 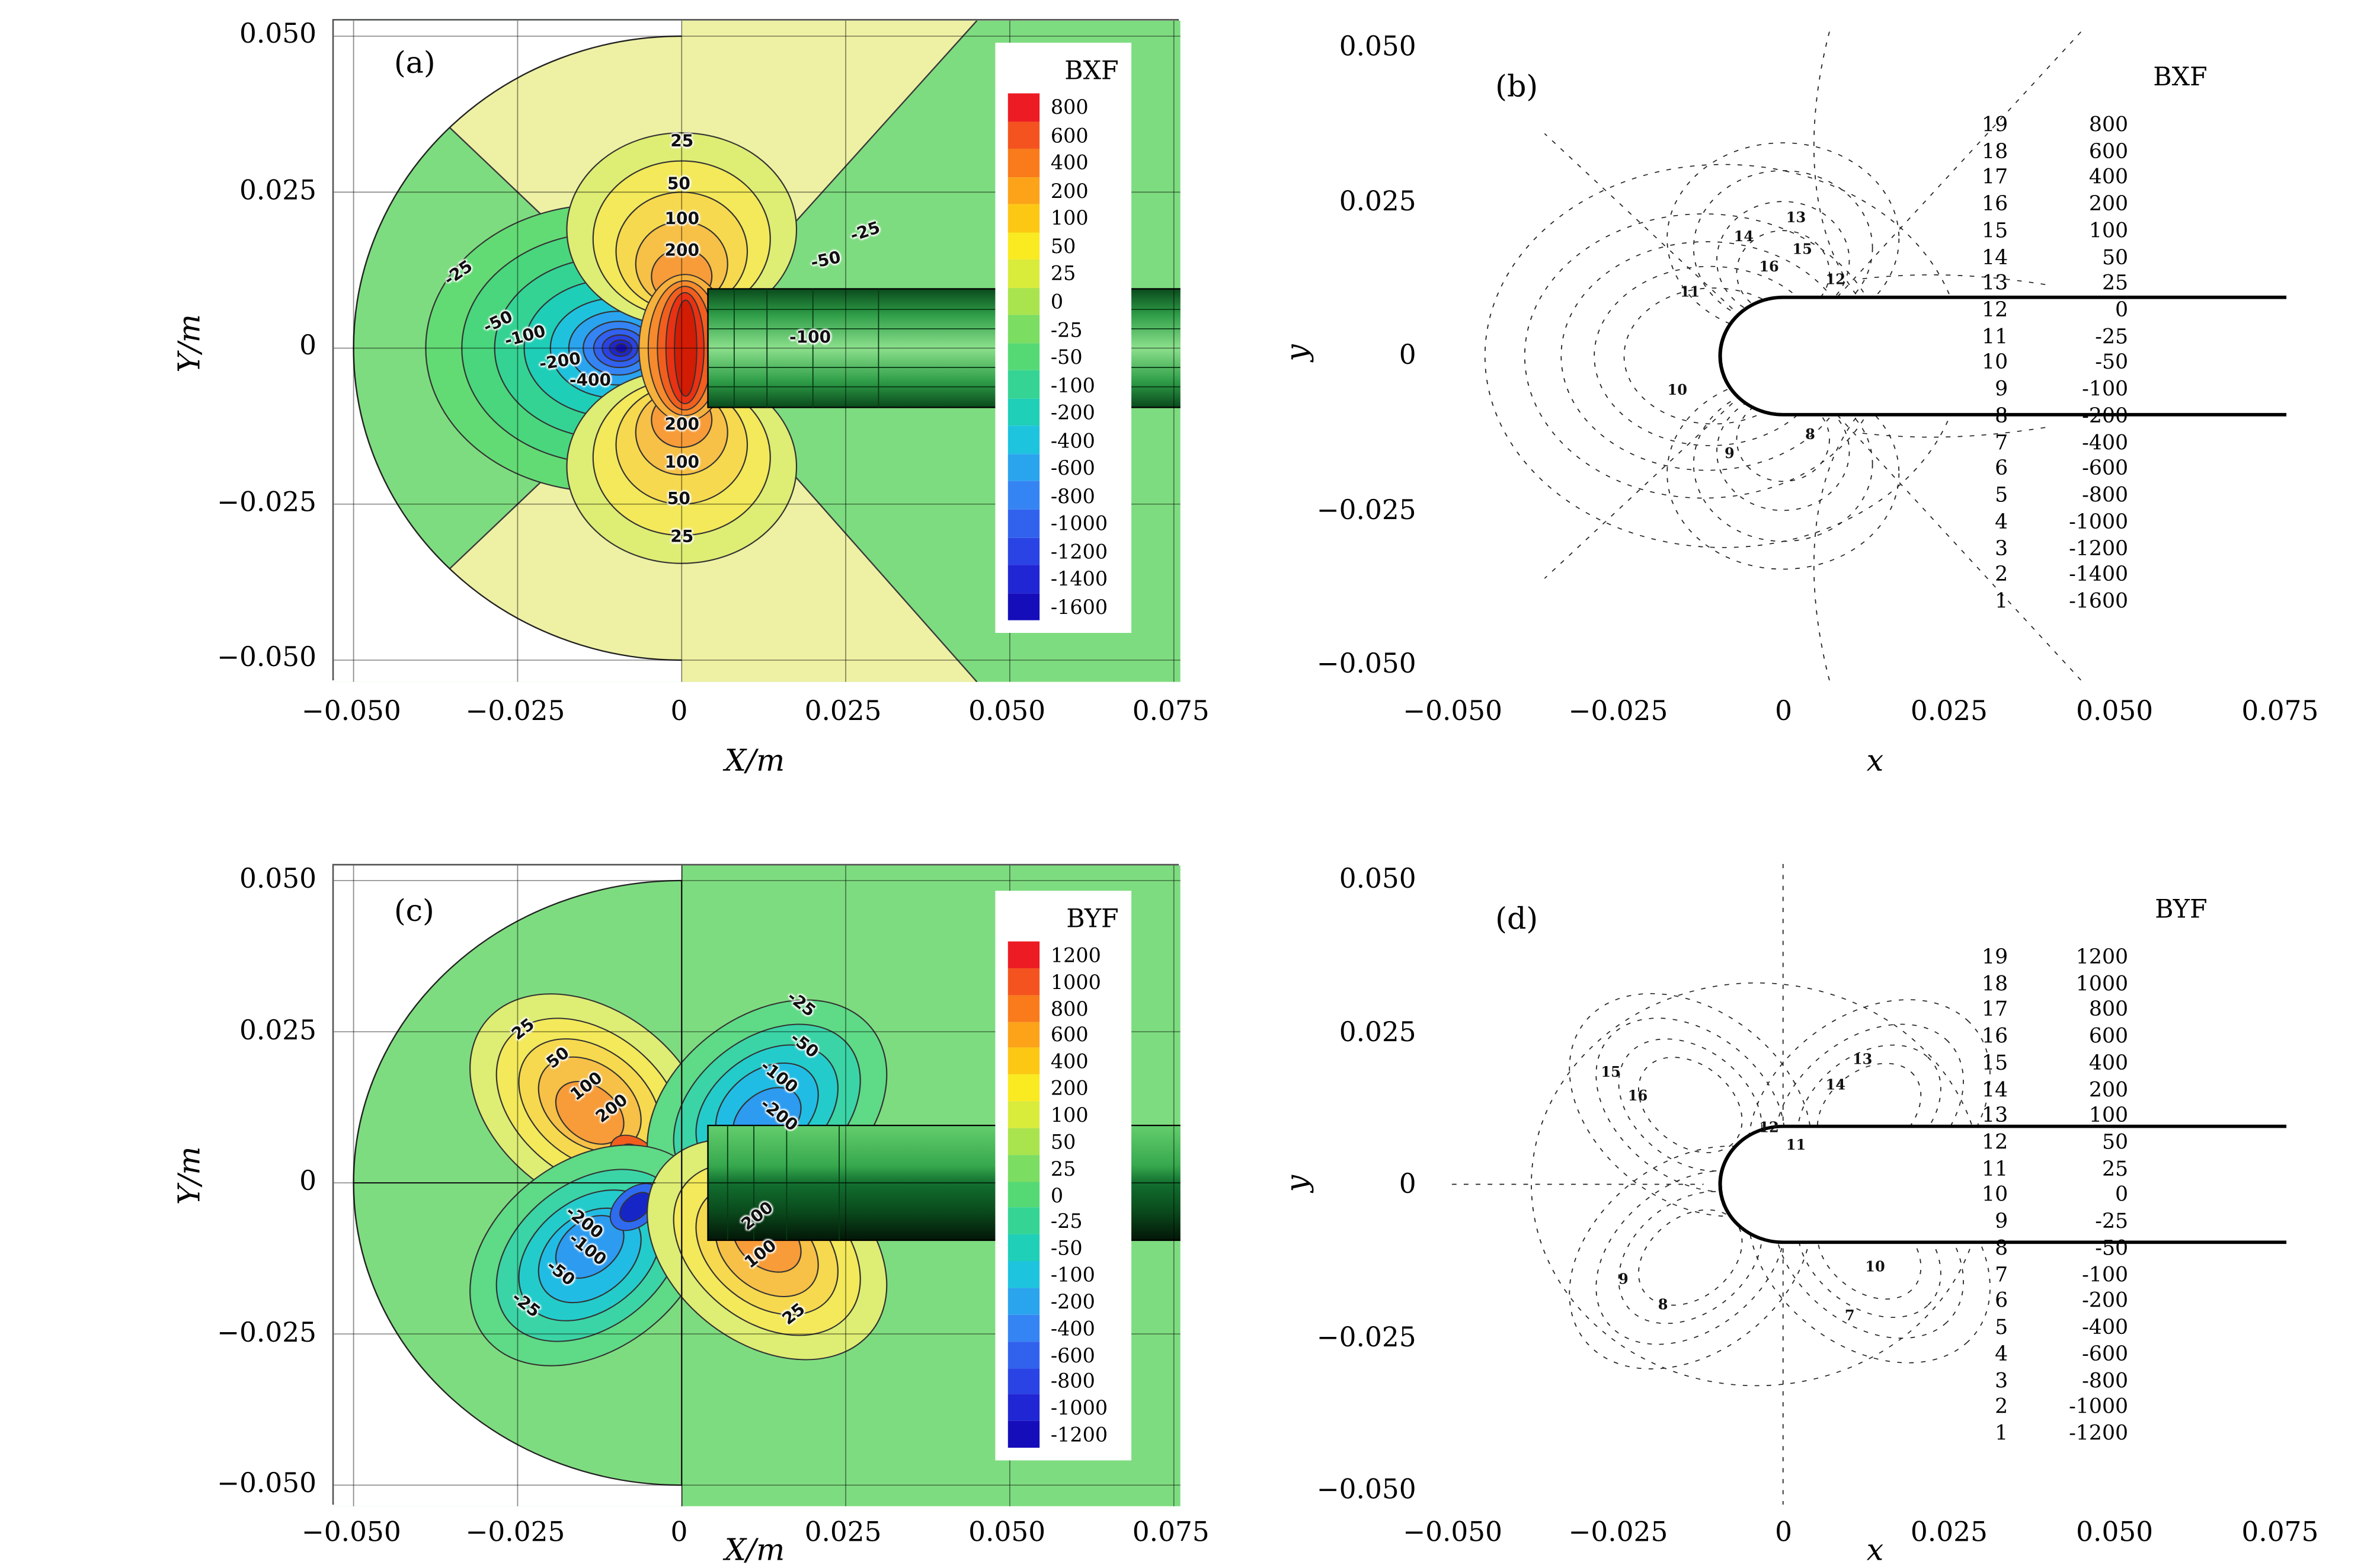 What do you see at coordinates (2099, 522) in the screenshot?
I see `legend-value: -1000` at bounding box center [2099, 522].